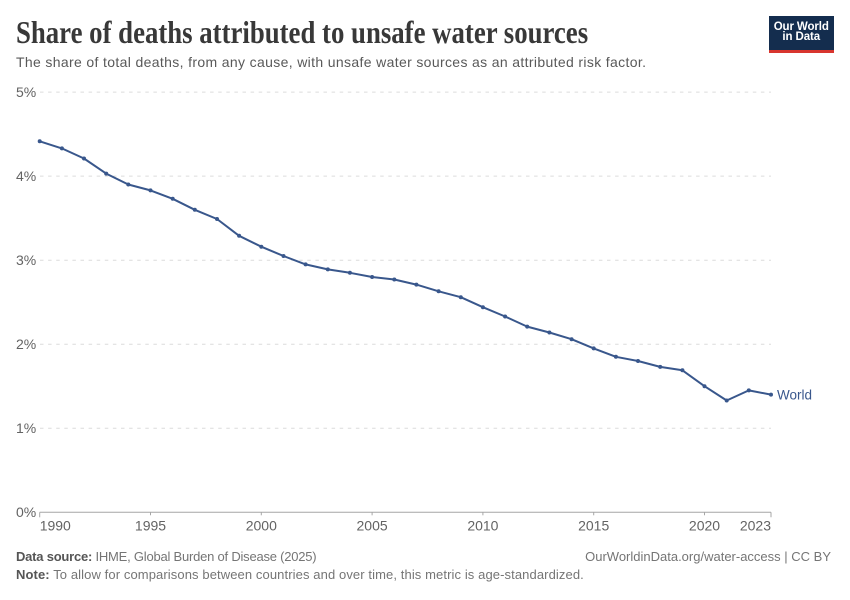 This screenshot has width=850, height=600. Describe the element at coordinates (482, 526) in the screenshot. I see `svg-text: 2010` at that location.